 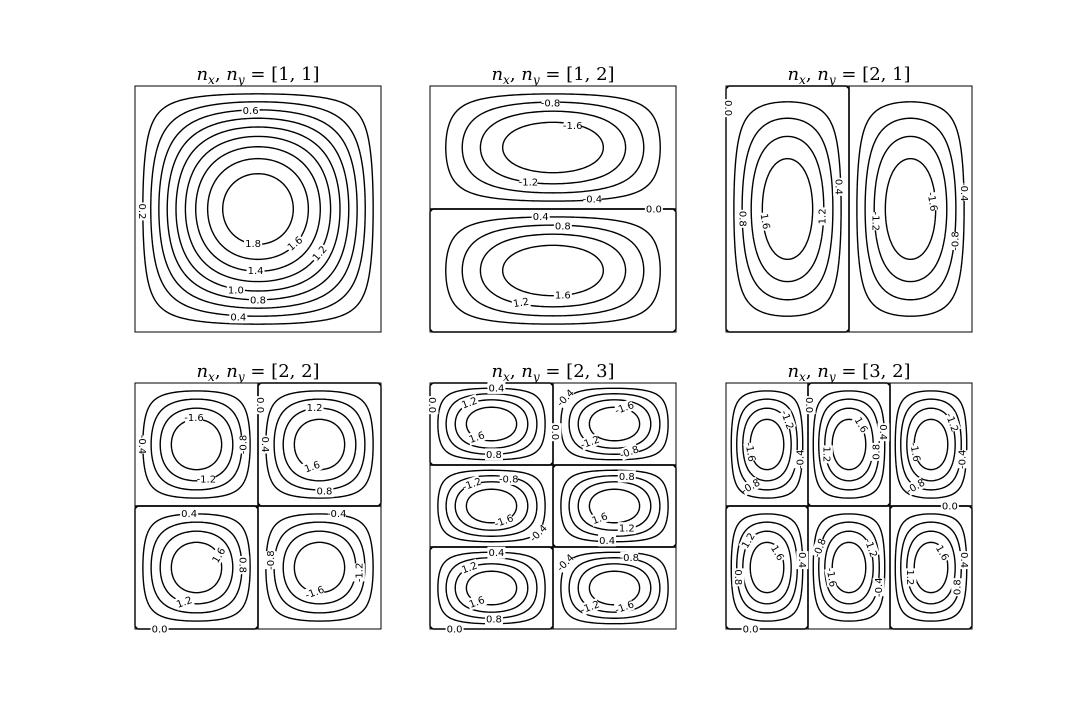 I want to click on contour-label: 1.2, so click(x=315, y=408).